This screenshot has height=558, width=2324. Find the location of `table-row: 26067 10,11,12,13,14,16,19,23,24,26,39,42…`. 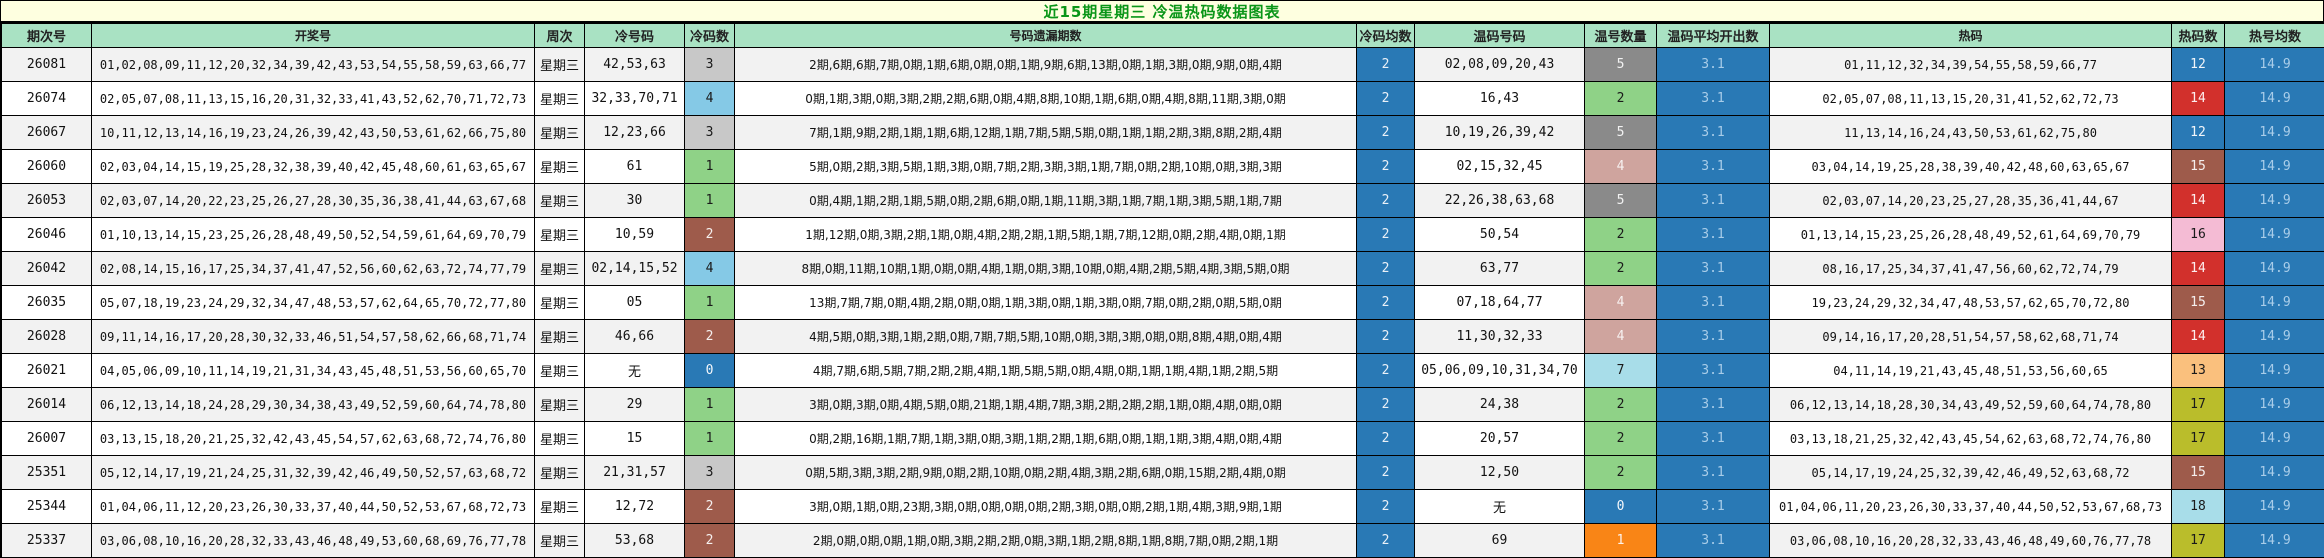

table-row: 26067 10,11,12,13,14,16,19,23,24,26,39,42… is located at coordinates (1162, 132).